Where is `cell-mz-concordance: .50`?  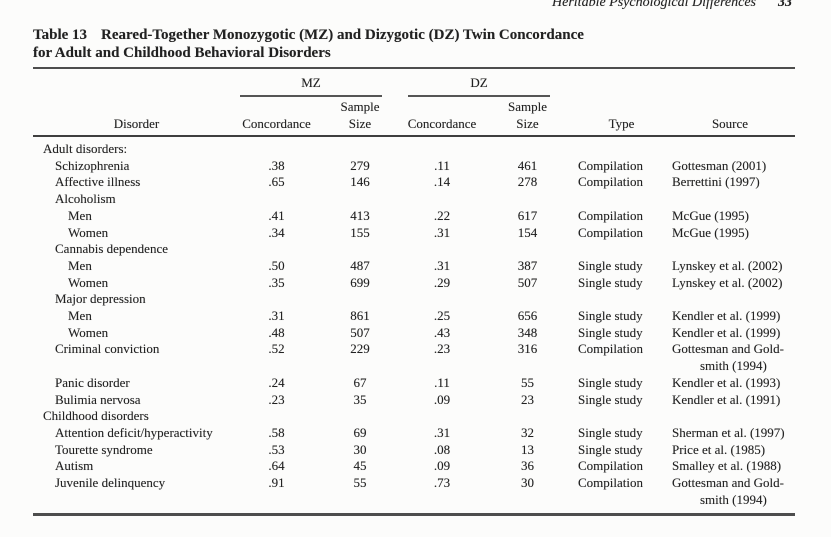 cell-mz-concordance: .50 is located at coordinates (276, 265).